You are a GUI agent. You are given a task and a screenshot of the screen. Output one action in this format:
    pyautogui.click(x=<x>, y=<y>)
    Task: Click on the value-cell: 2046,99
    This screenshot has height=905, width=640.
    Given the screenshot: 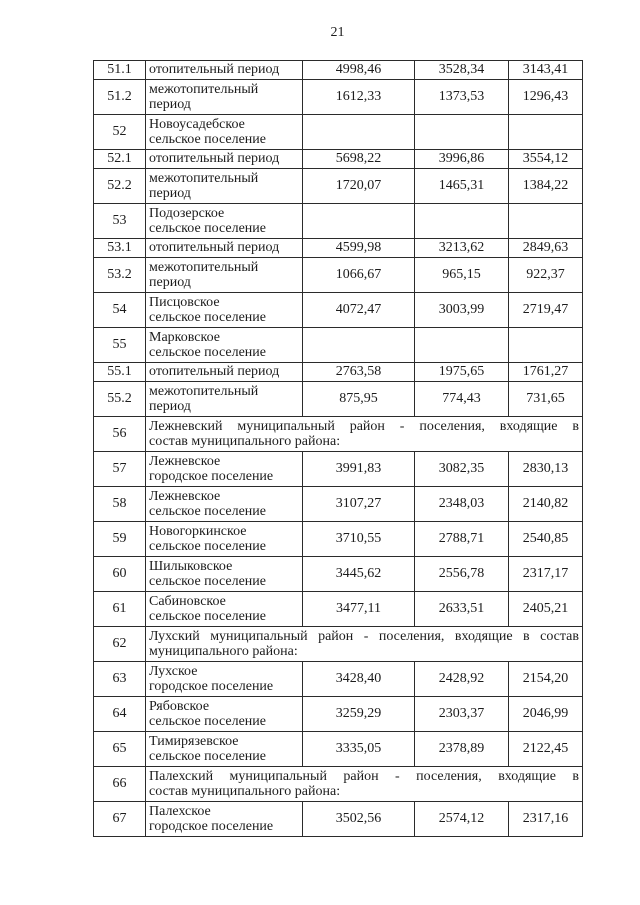 What is the action you would take?
    pyautogui.click(x=545, y=714)
    